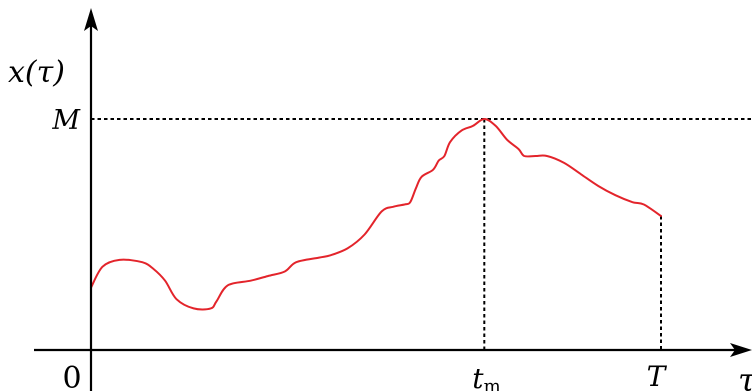  What do you see at coordinates (36, 72) in the screenshot?
I see `y-axis-label: x(τ)` at bounding box center [36, 72].